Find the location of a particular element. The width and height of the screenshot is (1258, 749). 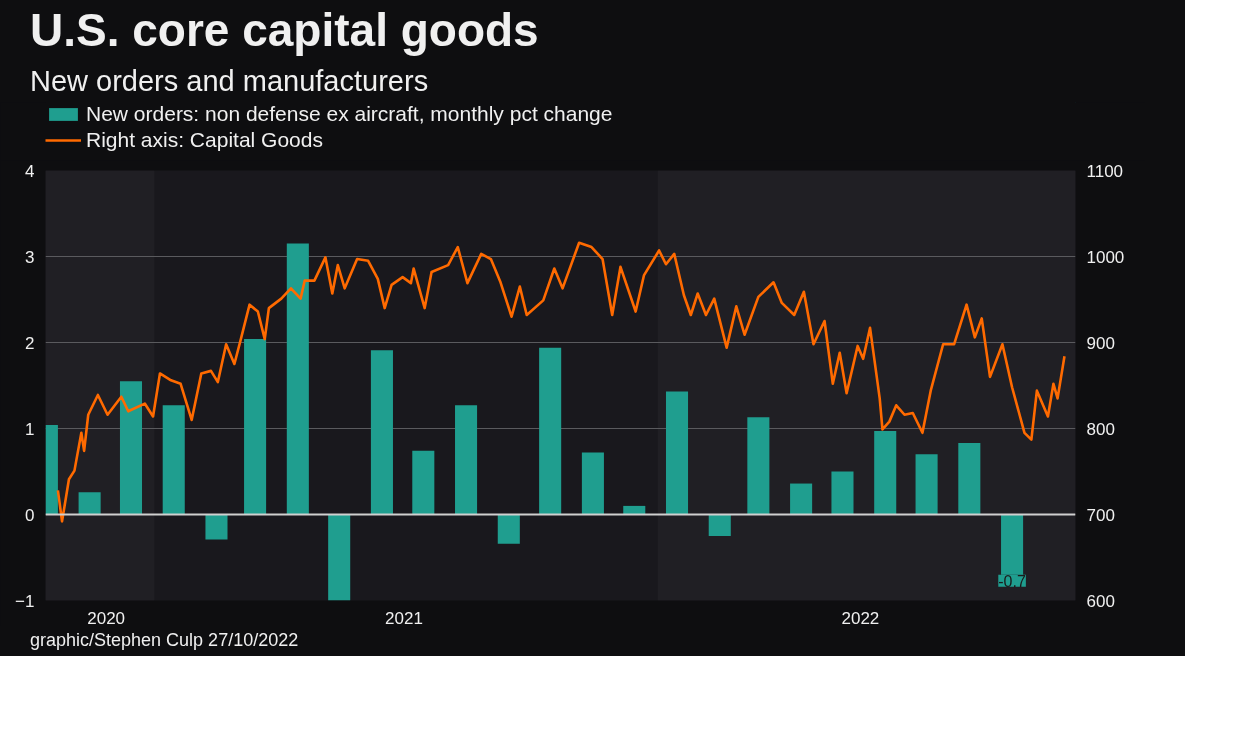

y-tick-label: 0 is located at coordinates (30, 515).